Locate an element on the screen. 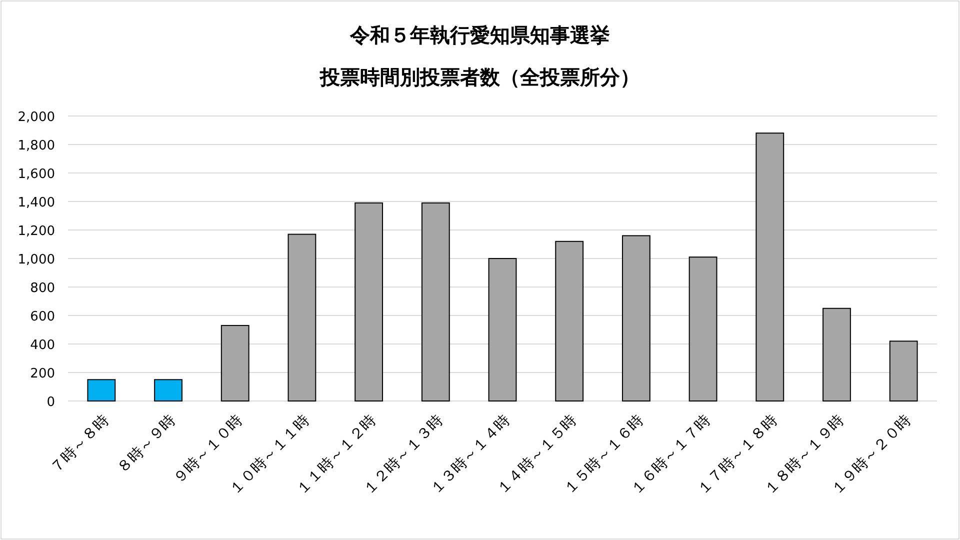 The height and width of the screenshot is (540, 960). y-tick-label: 0 is located at coordinates (50, 402).